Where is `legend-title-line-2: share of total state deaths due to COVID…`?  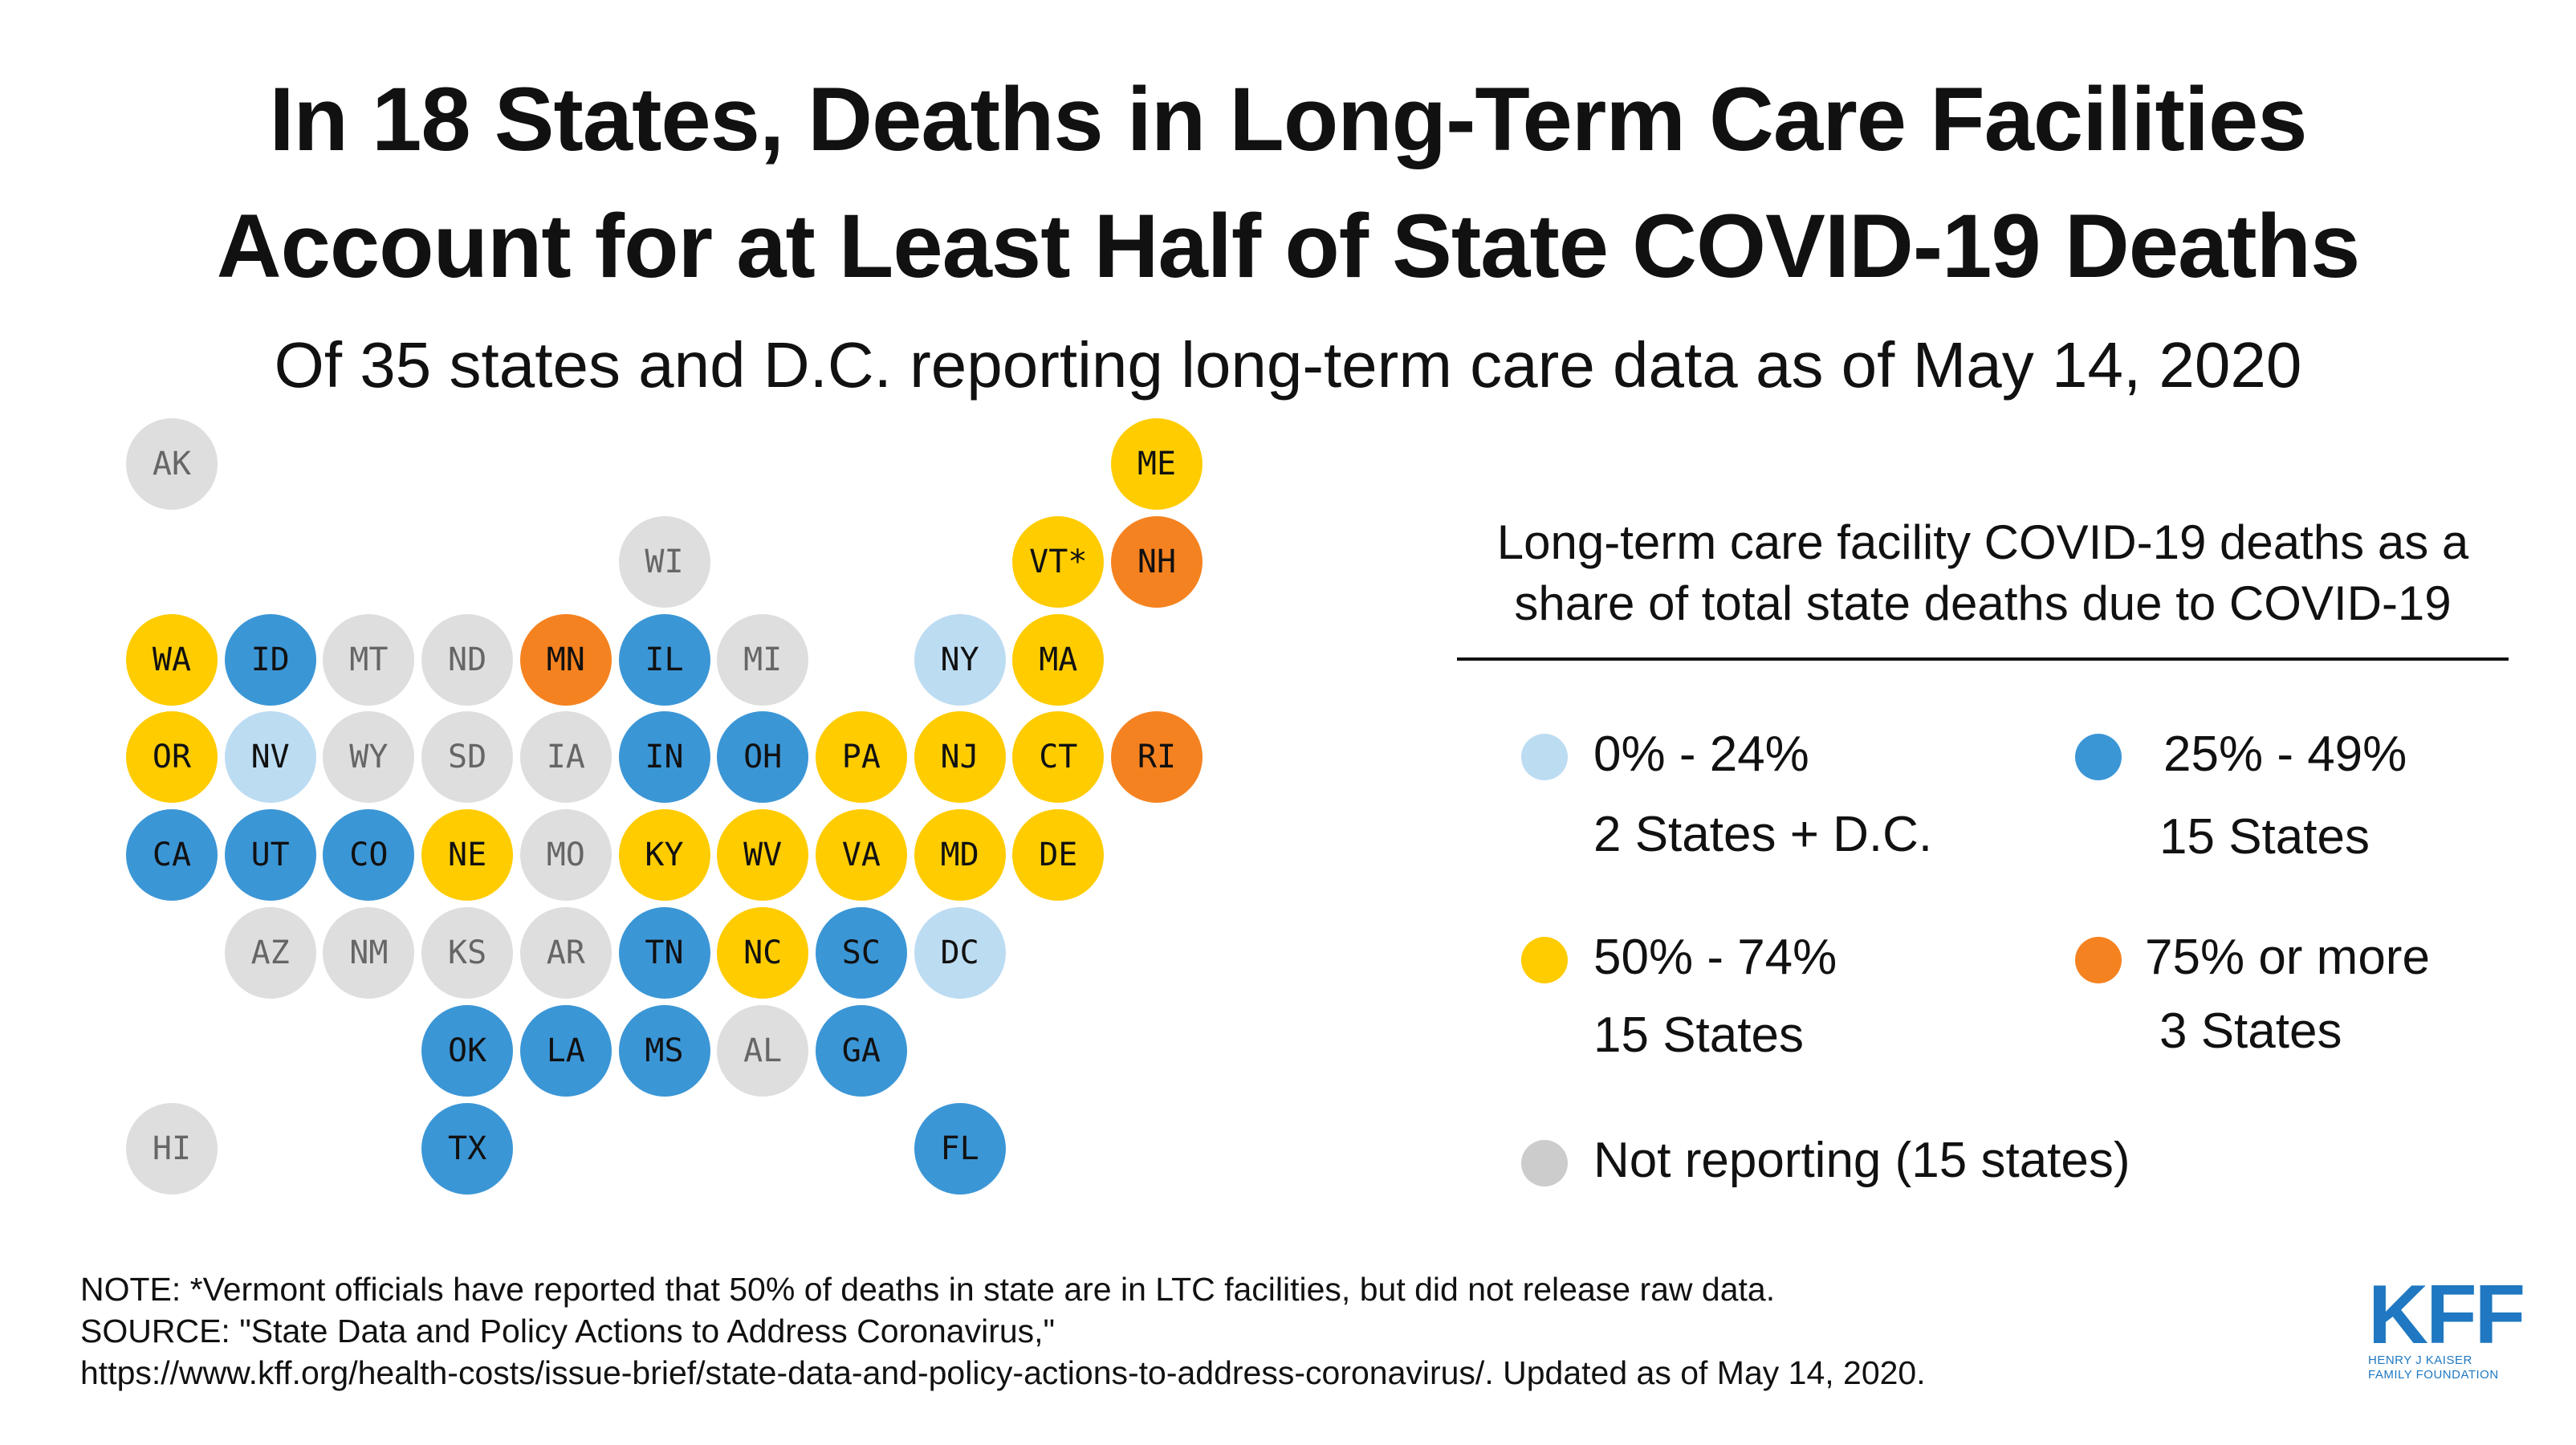 legend-title-line-2: share of total state deaths due to COVID… is located at coordinates (1983, 603).